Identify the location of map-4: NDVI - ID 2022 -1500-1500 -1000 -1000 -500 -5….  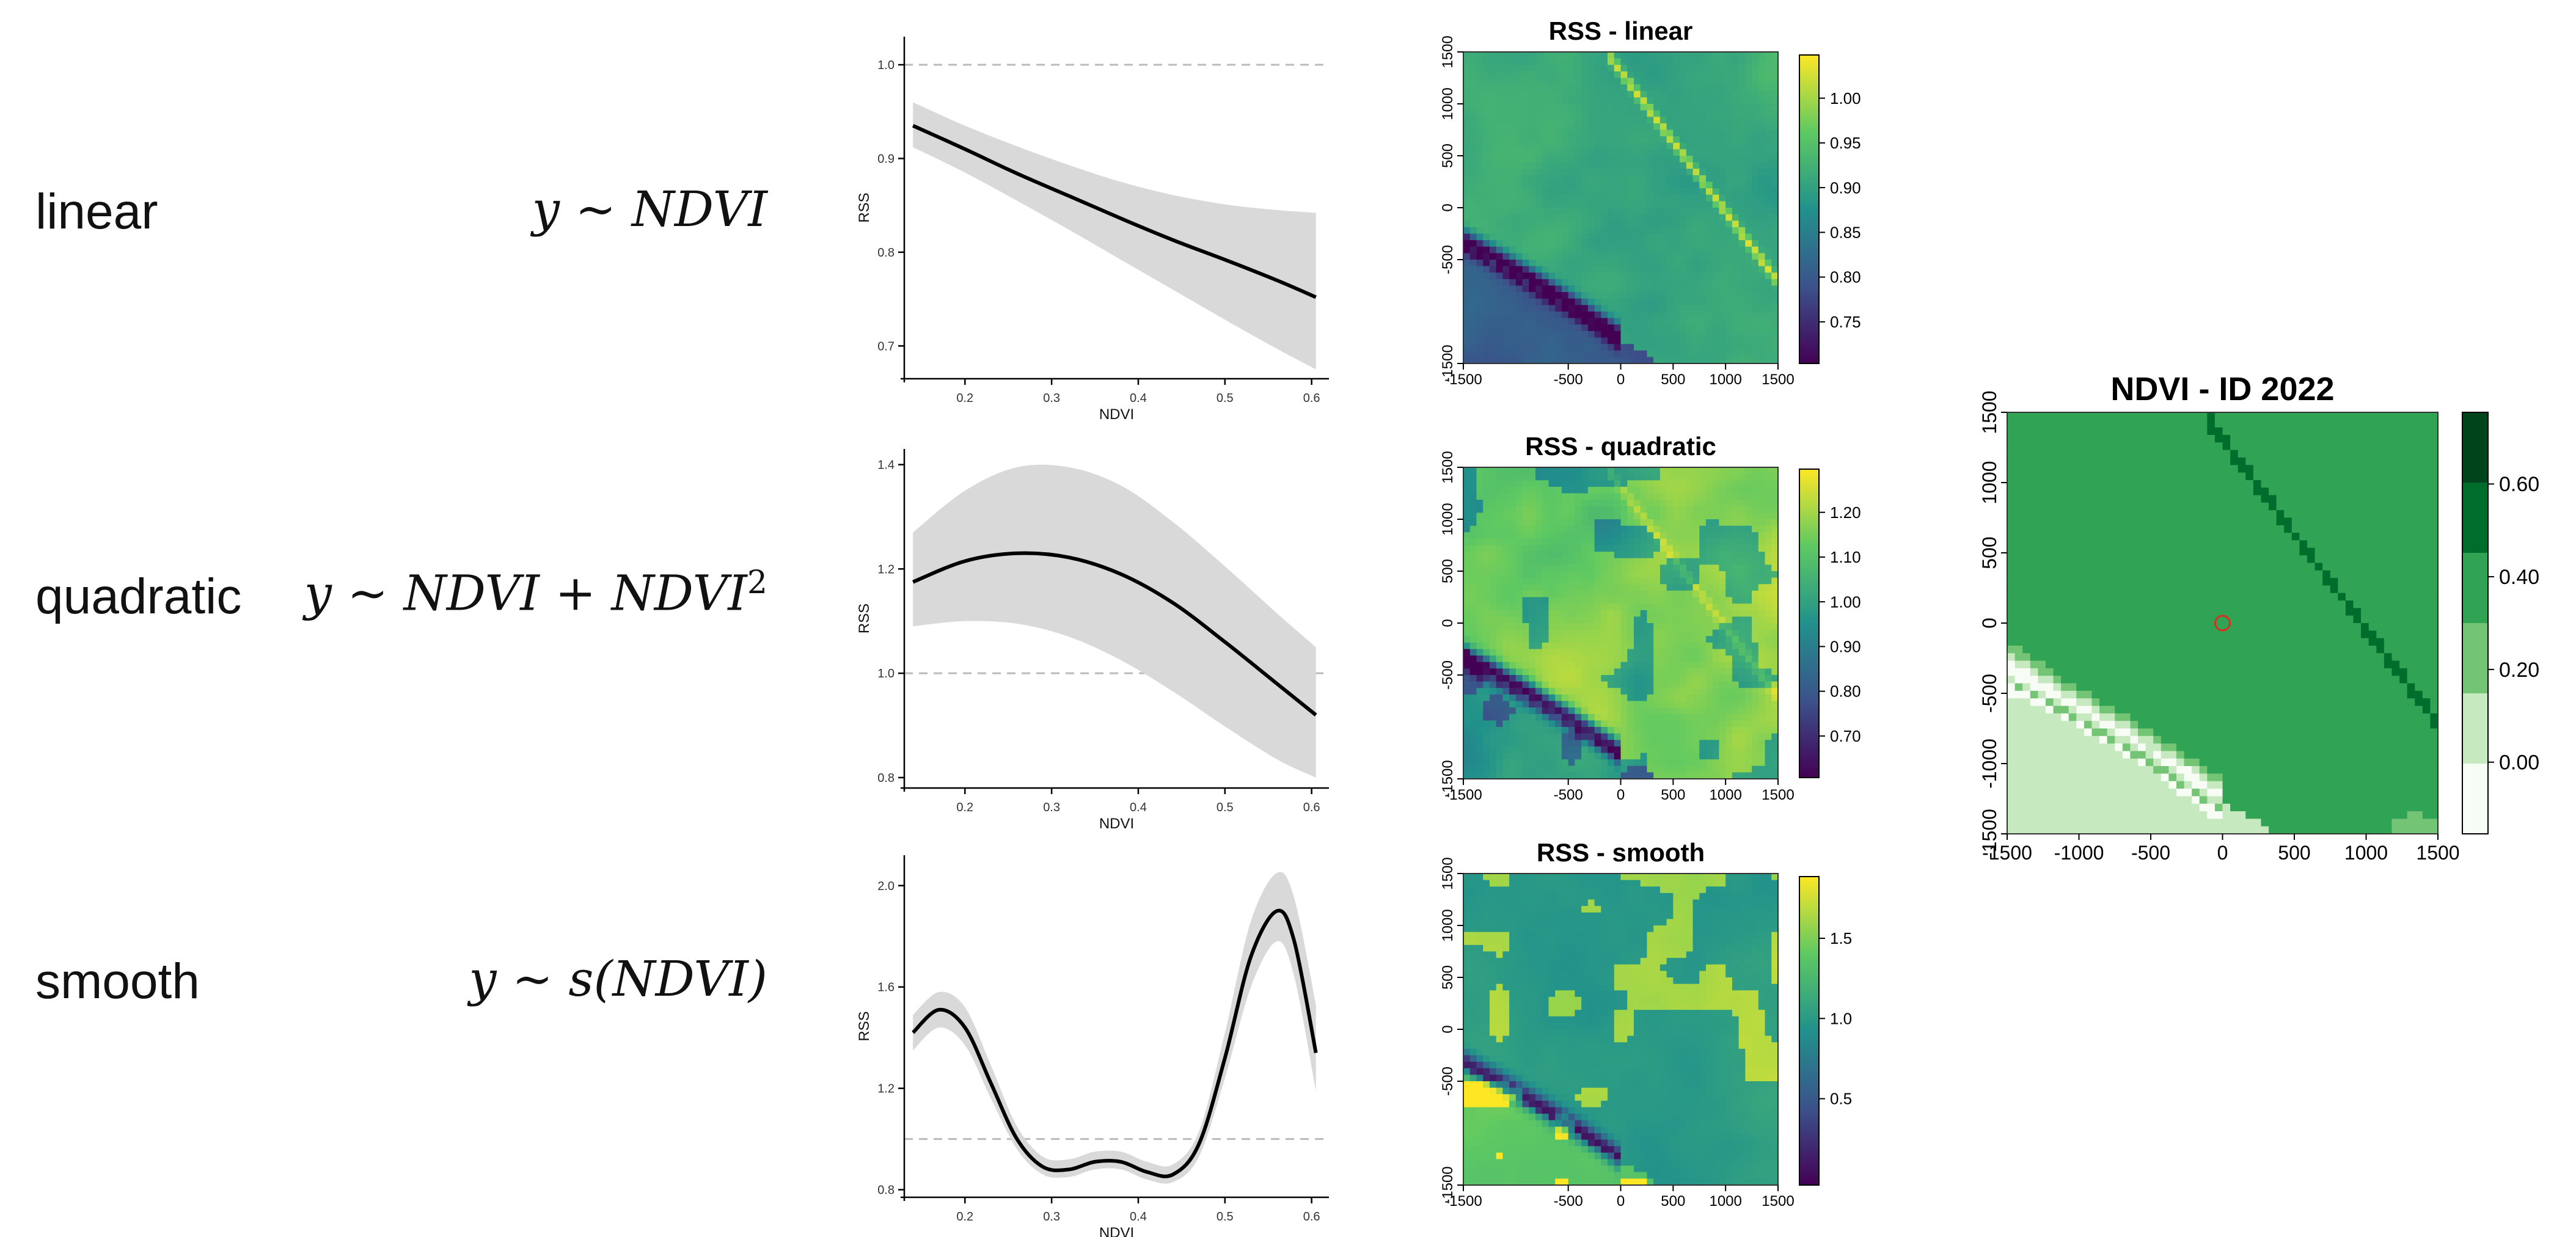
(2258, 617).